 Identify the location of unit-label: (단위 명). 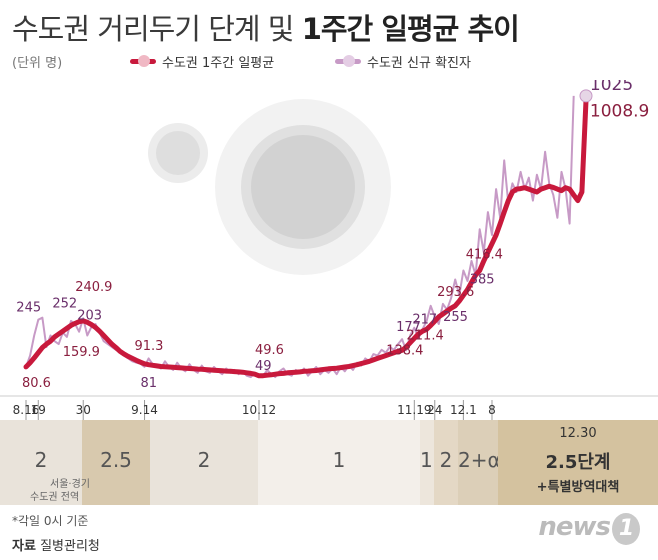
(37, 63).